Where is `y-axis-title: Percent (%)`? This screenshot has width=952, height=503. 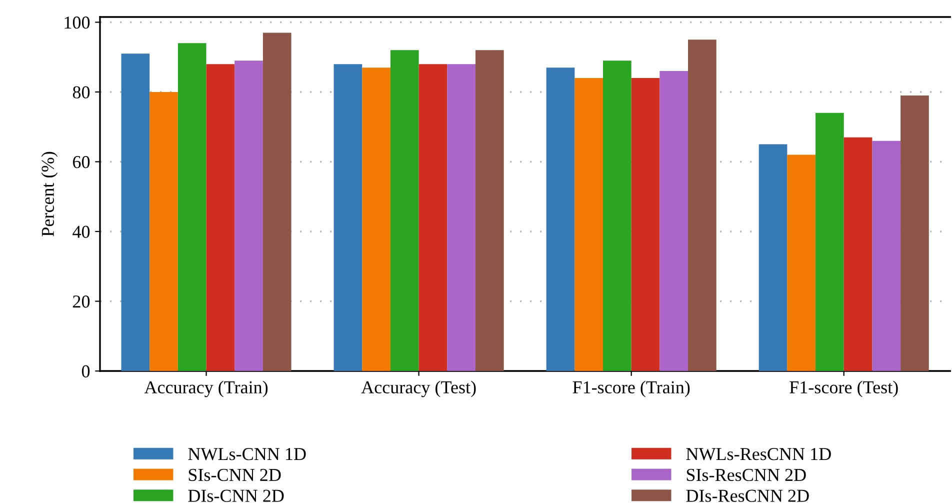
y-axis-title: Percent (%) is located at coordinates (49, 194).